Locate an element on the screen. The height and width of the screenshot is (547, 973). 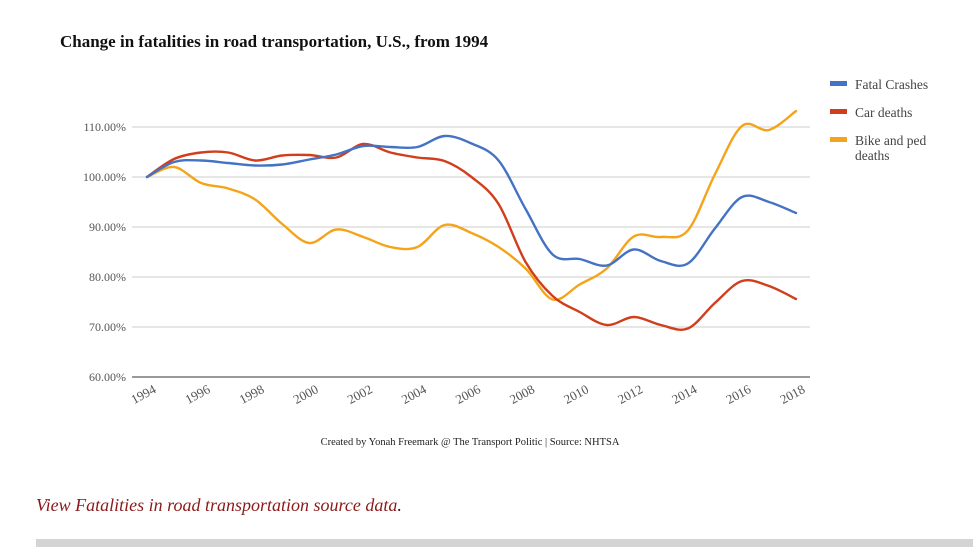
legend-item-car-deaths: Car deaths is located at coordinates (871, 112).